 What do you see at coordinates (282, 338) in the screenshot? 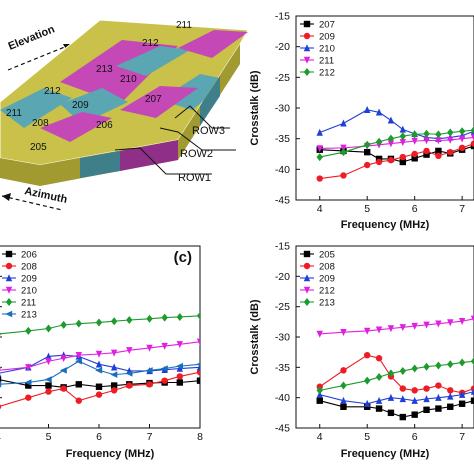
I see `y-tick-label: -30` at bounding box center [282, 338].